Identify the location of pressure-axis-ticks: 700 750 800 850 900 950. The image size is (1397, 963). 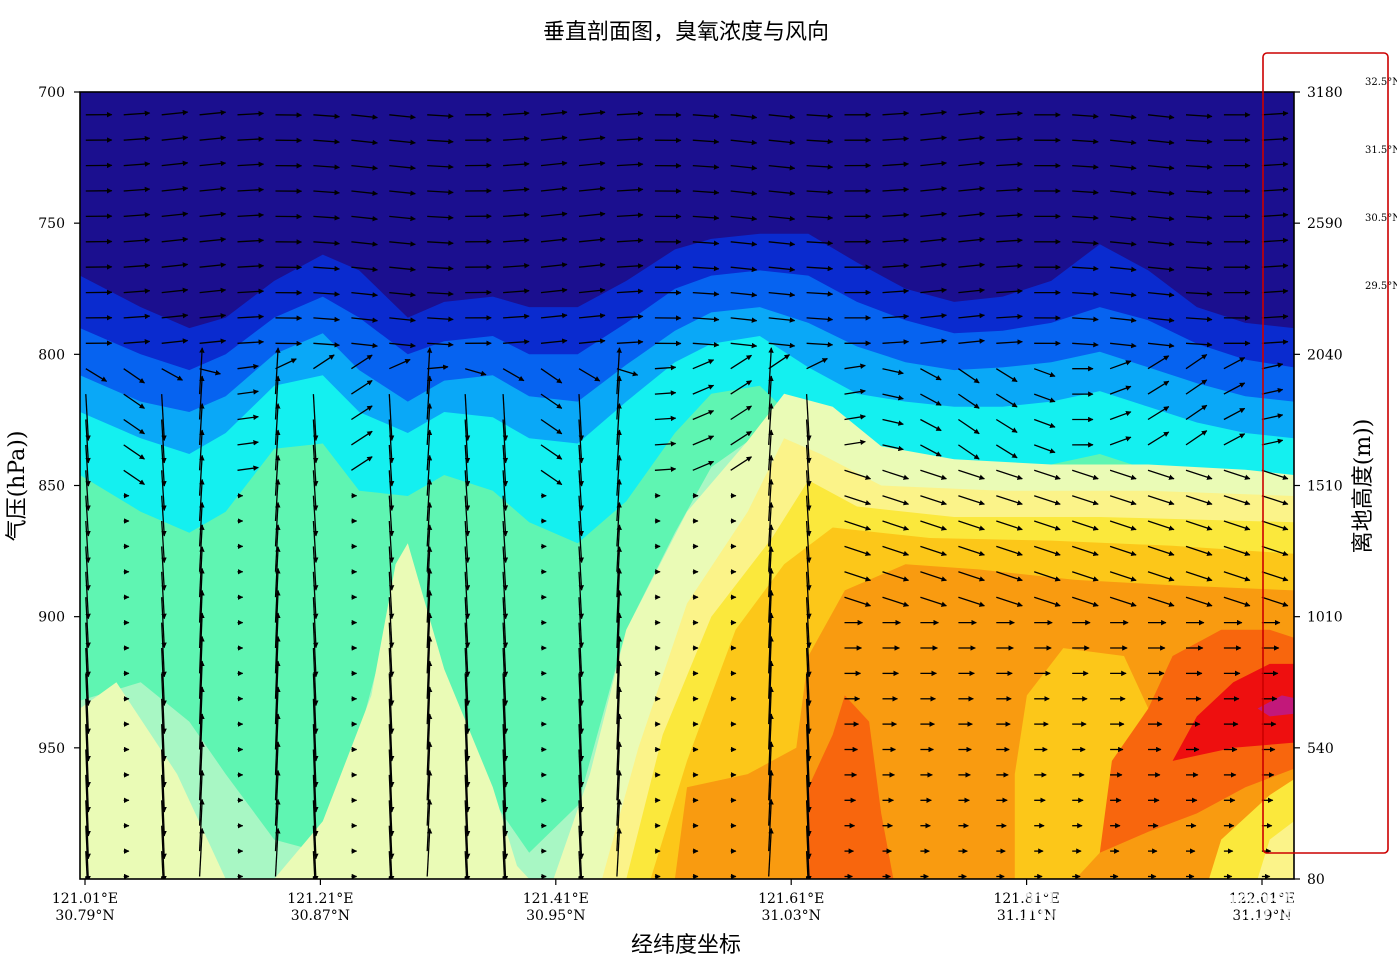
(59, 421).